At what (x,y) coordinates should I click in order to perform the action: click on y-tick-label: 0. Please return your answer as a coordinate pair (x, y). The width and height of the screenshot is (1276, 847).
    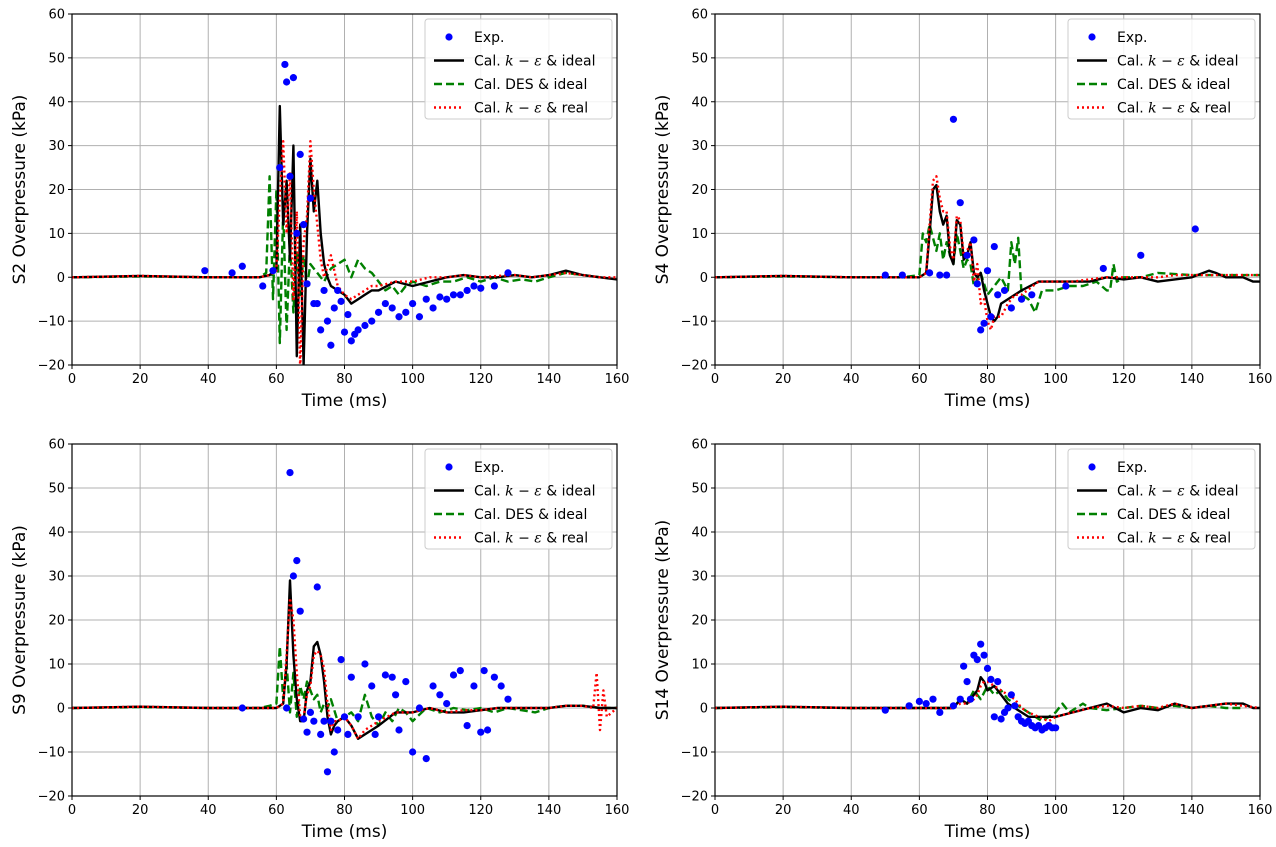
    Looking at the image, I should click on (704, 278).